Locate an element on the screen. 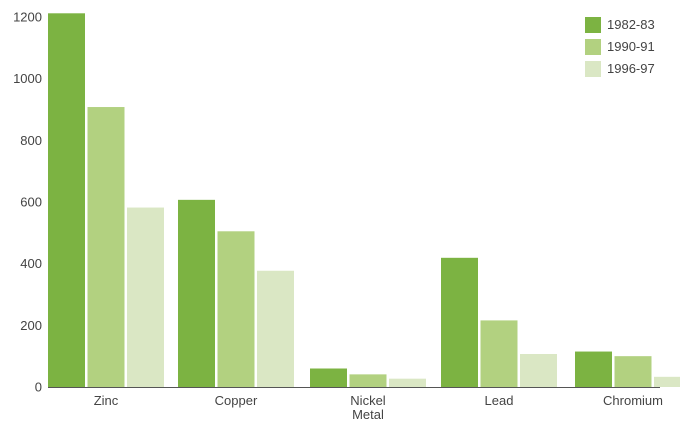 The width and height of the screenshot is (680, 421). legend: 1982-83 1990-91 1996-97 is located at coordinates (620, 47).